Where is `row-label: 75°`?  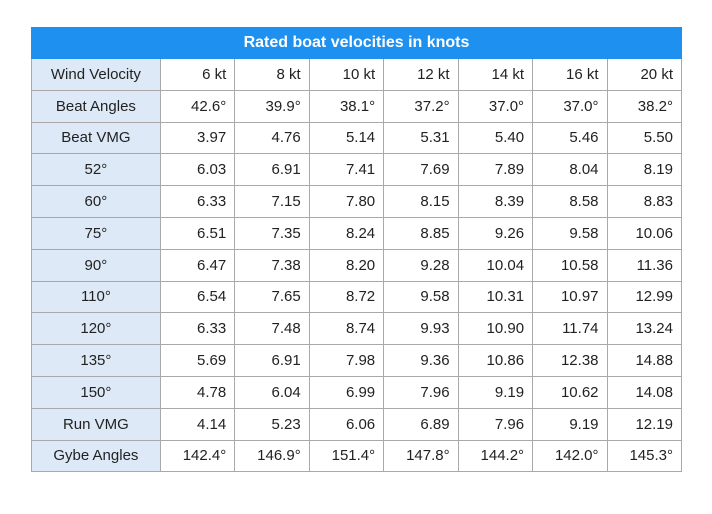
row-label: 75° is located at coordinates (96, 233).